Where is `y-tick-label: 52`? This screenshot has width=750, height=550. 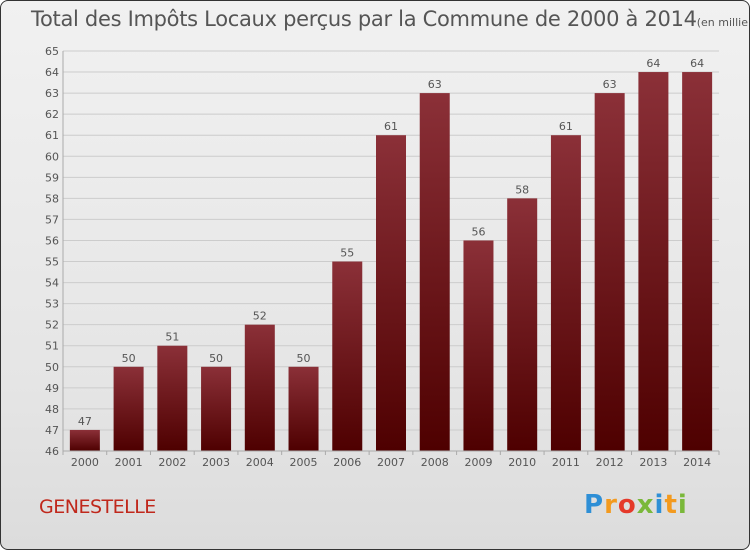 y-tick-label: 52 is located at coordinates (52, 325).